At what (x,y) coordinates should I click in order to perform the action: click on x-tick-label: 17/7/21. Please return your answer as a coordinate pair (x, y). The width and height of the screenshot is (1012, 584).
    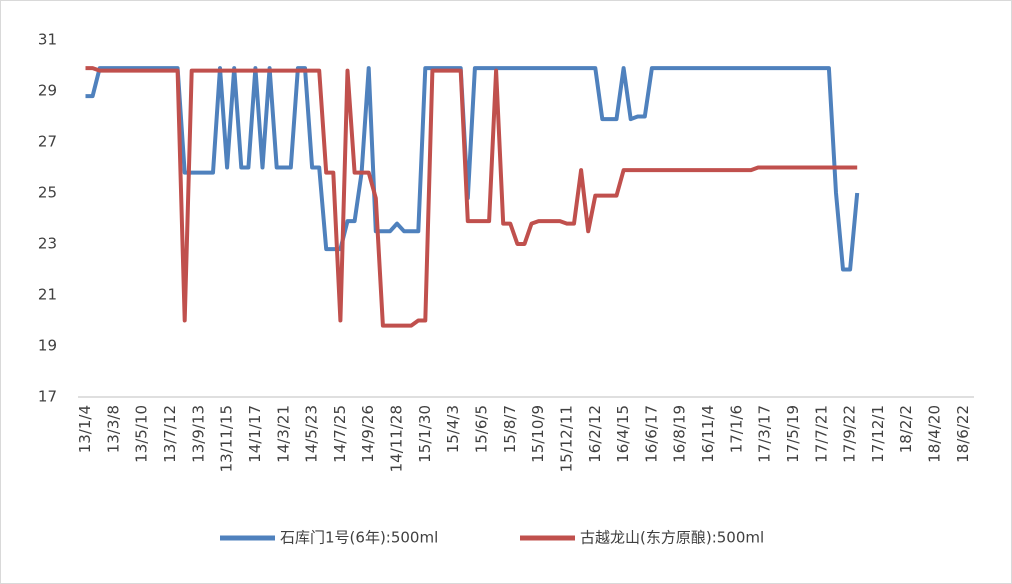
    Looking at the image, I should click on (821, 434).